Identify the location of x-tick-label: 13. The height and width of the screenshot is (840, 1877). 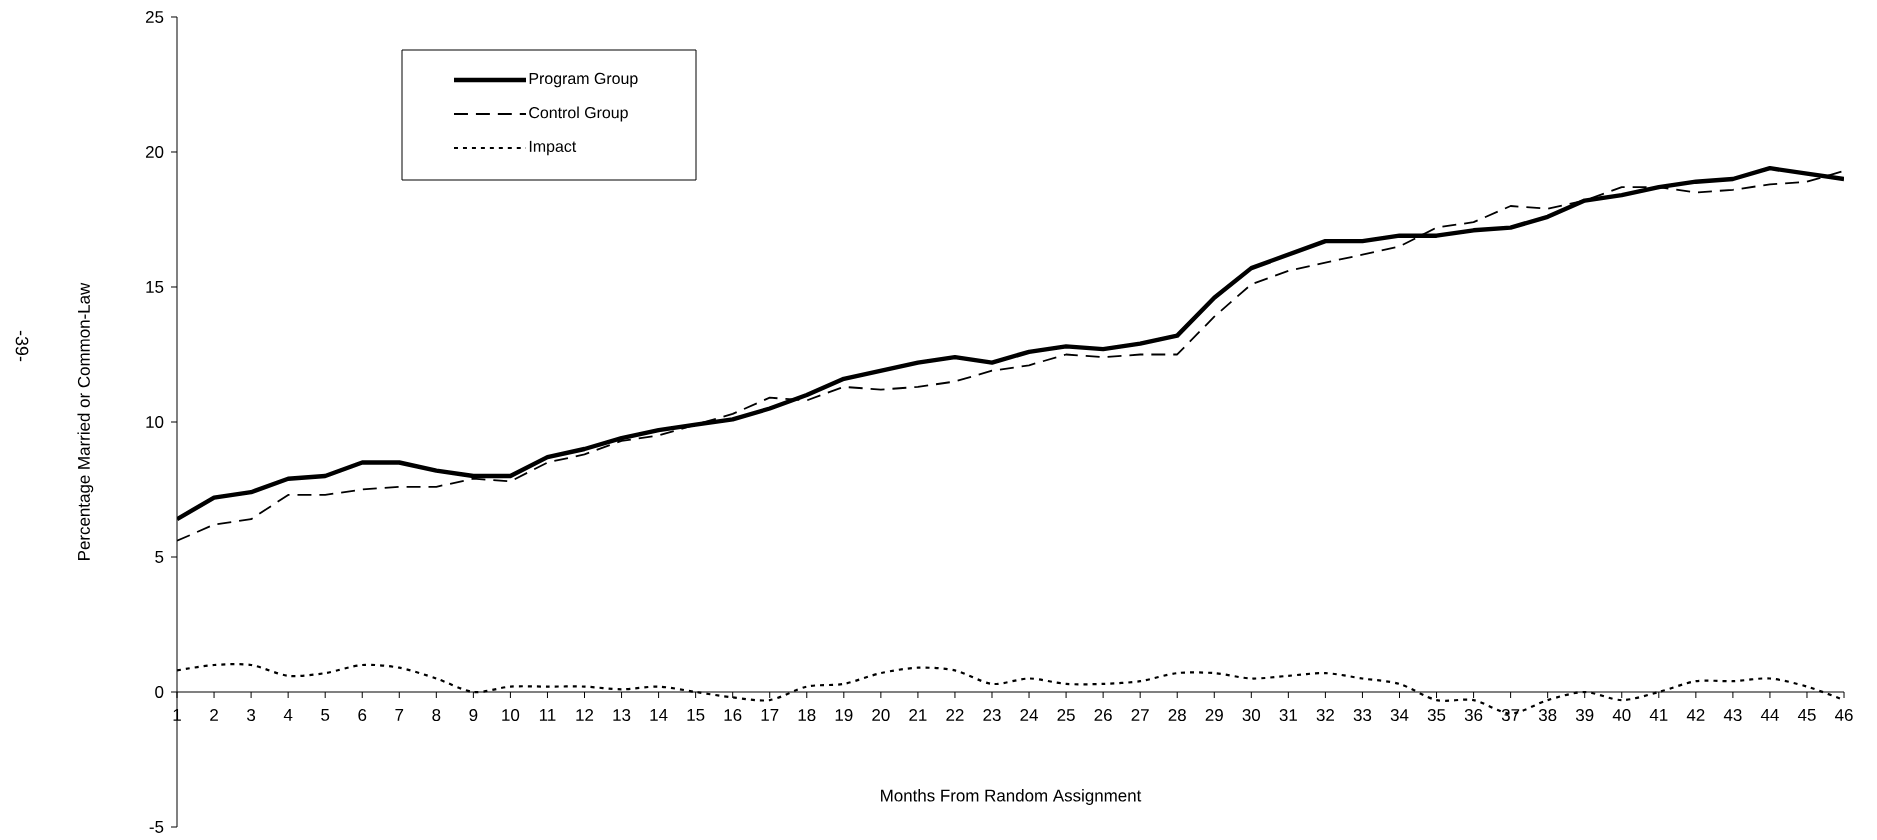
(622, 715).